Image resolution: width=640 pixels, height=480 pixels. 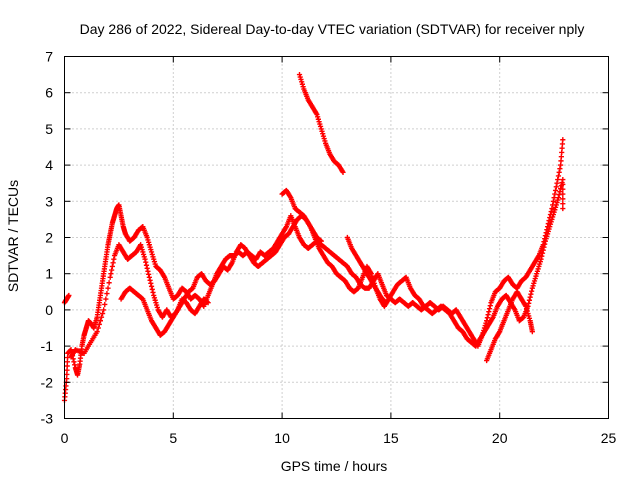 What do you see at coordinates (339, 438) in the screenshot?
I see `x-tick-labels: 0 5 10 15 20 25` at bounding box center [339, 438].